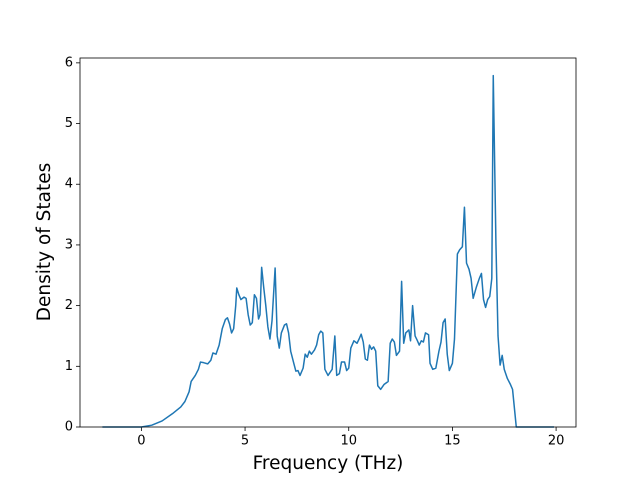 Image resolution: width=640 pixels, height=480 pixels. What do you see at coordinates (69, 366) in the screenshot?
I see `y-tick-label: 1` at bounding box center [69, 366].